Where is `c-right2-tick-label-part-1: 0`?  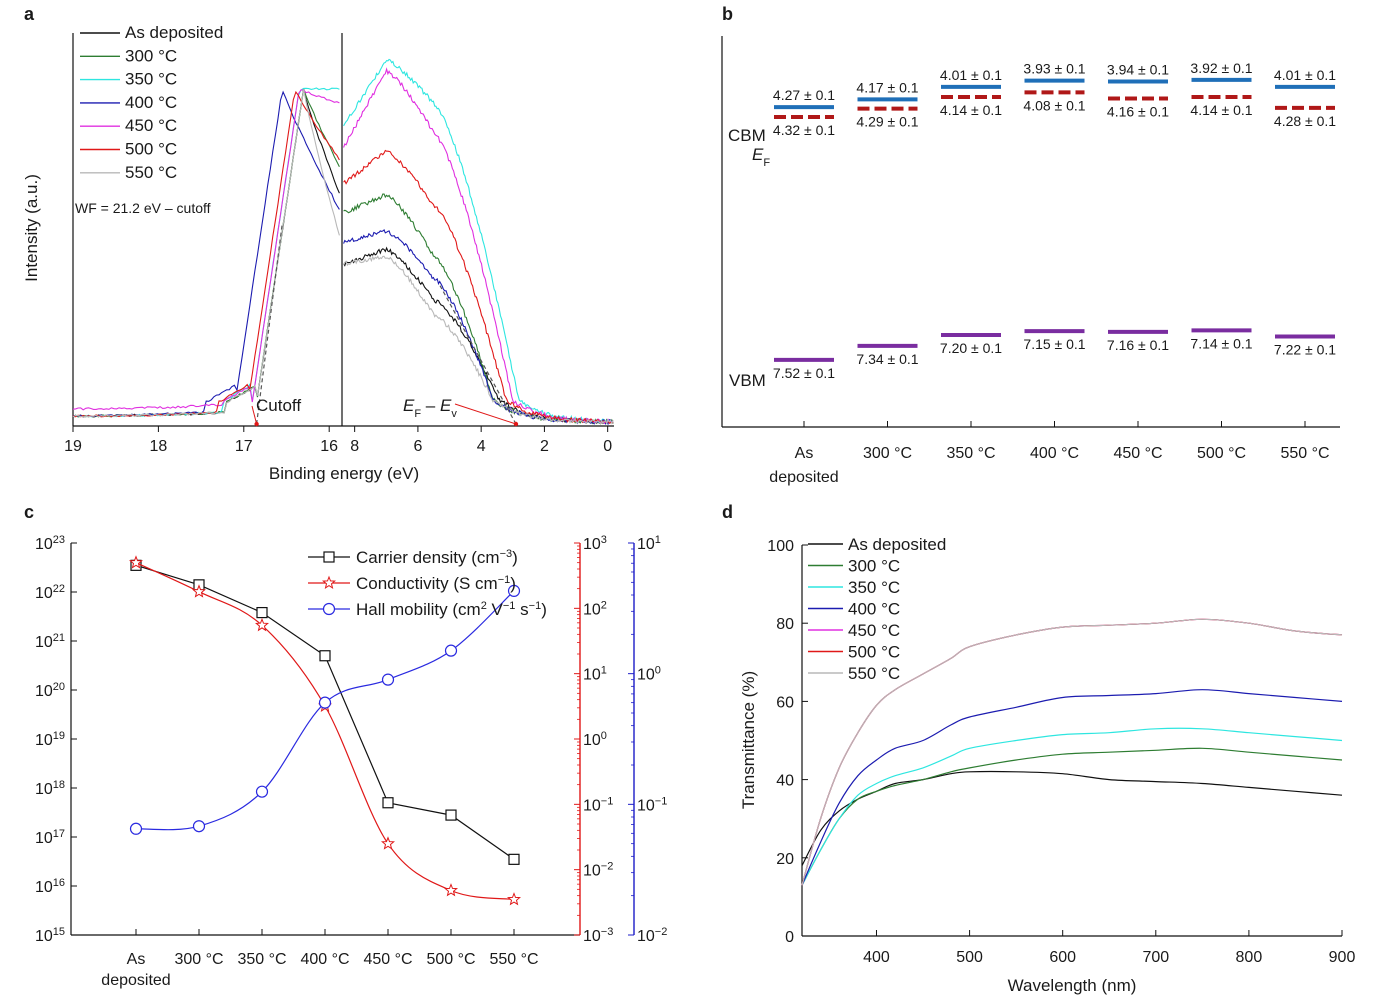
c-right2-tick-label-part-1: 0 is located at coordinates (658, 671).